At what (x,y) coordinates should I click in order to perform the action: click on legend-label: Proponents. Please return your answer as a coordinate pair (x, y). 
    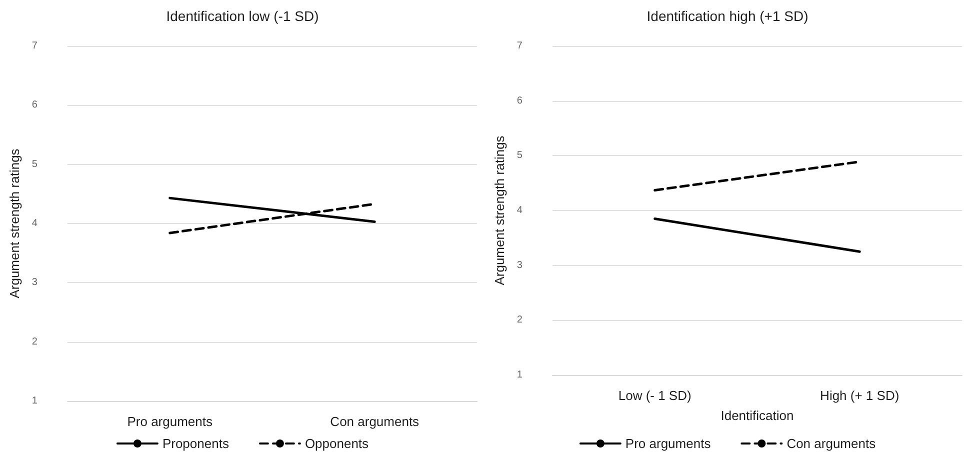
    Looking at the image, I should click on (196, 443).